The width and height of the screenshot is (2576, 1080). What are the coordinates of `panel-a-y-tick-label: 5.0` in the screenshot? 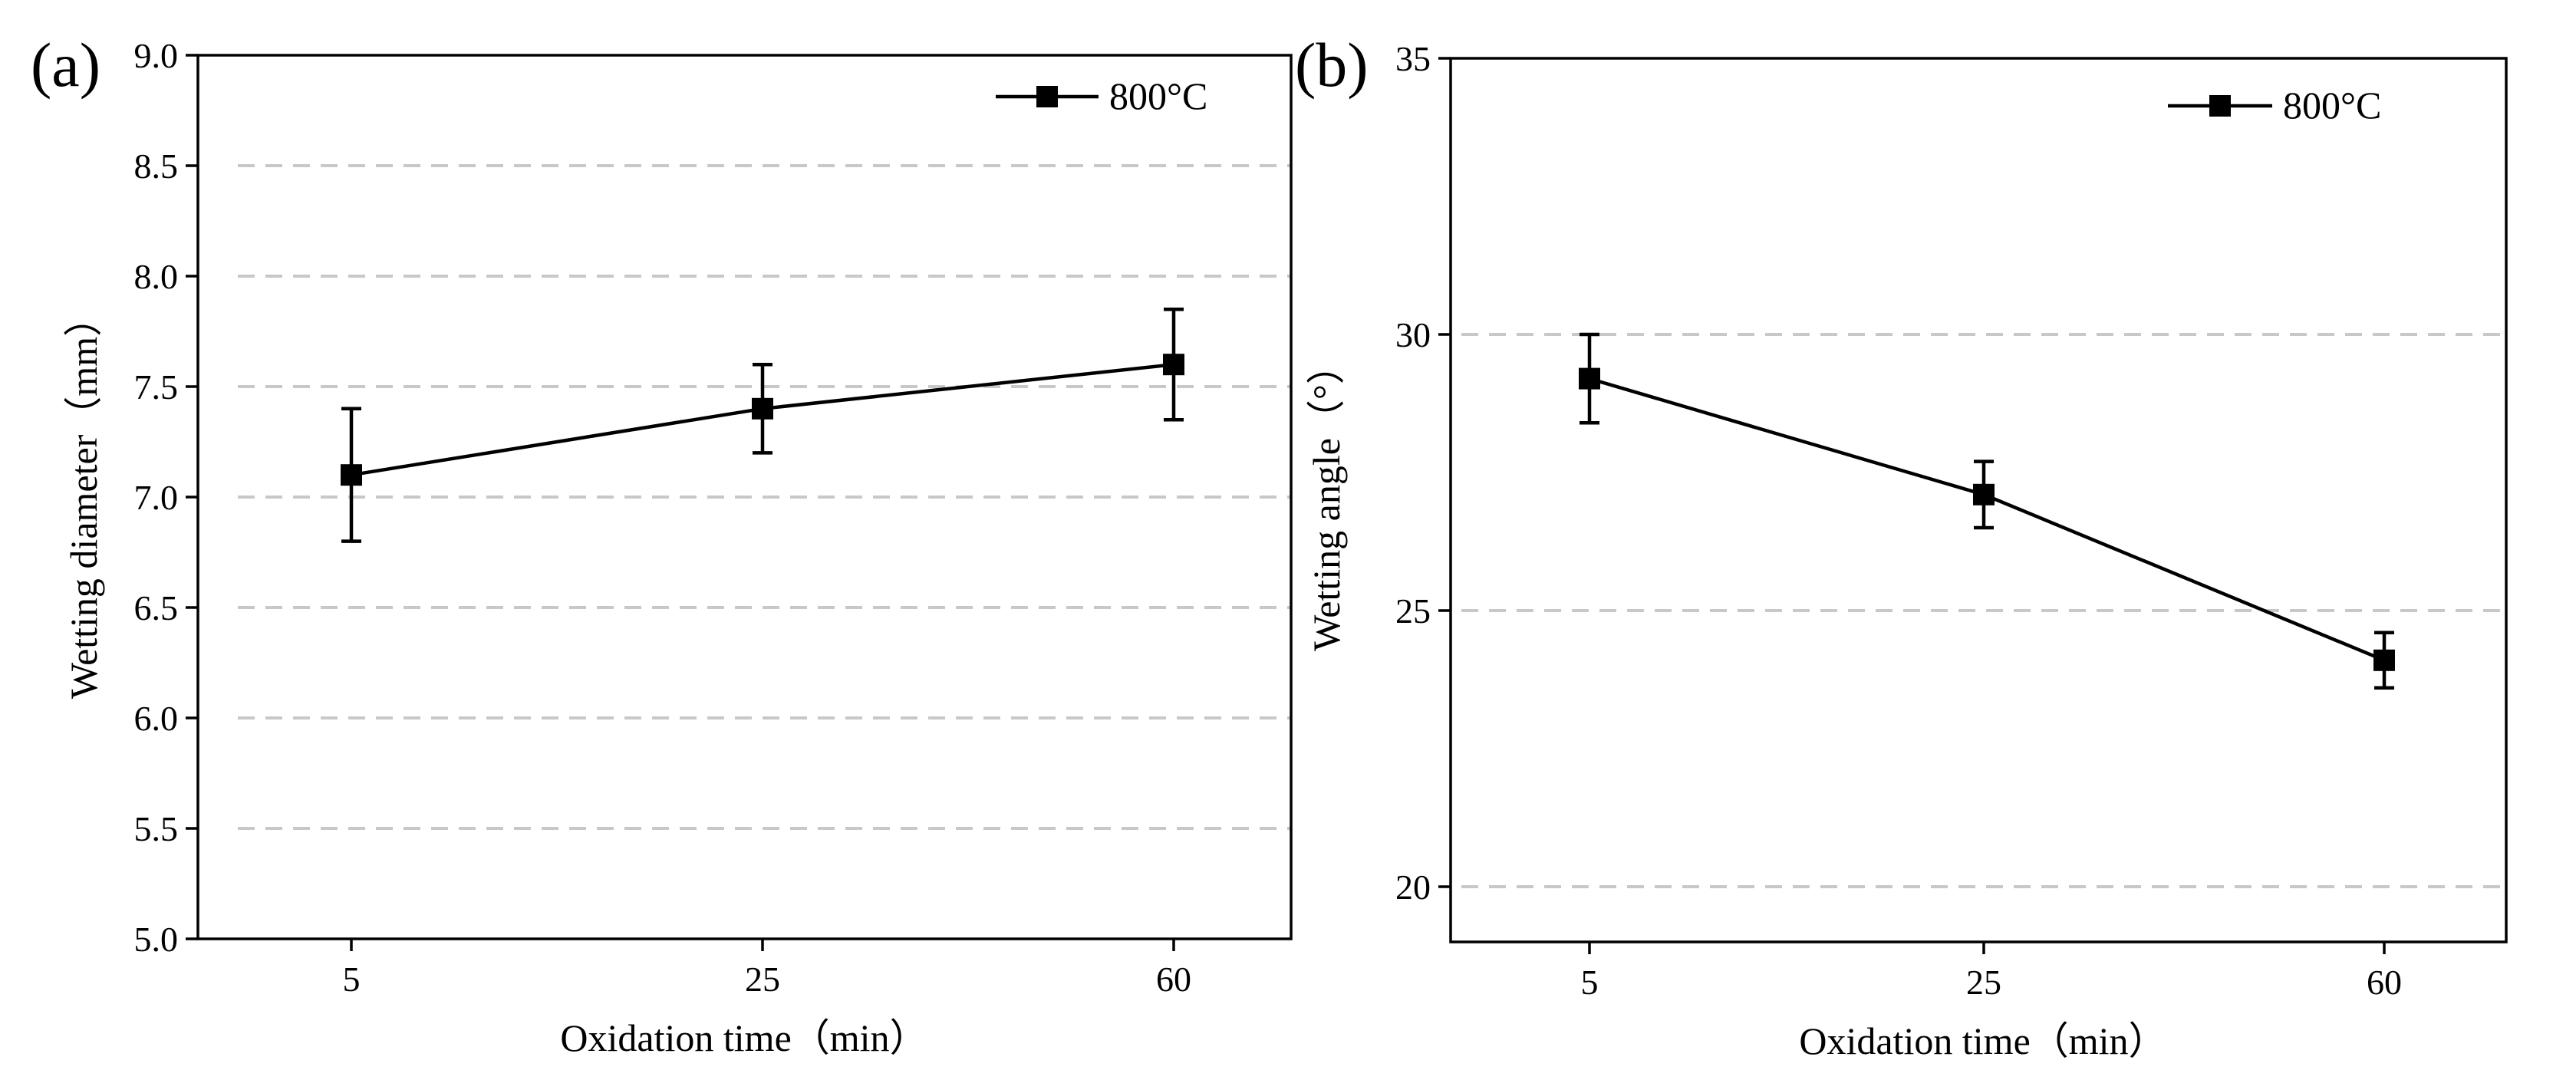 It's located at (156, 940).